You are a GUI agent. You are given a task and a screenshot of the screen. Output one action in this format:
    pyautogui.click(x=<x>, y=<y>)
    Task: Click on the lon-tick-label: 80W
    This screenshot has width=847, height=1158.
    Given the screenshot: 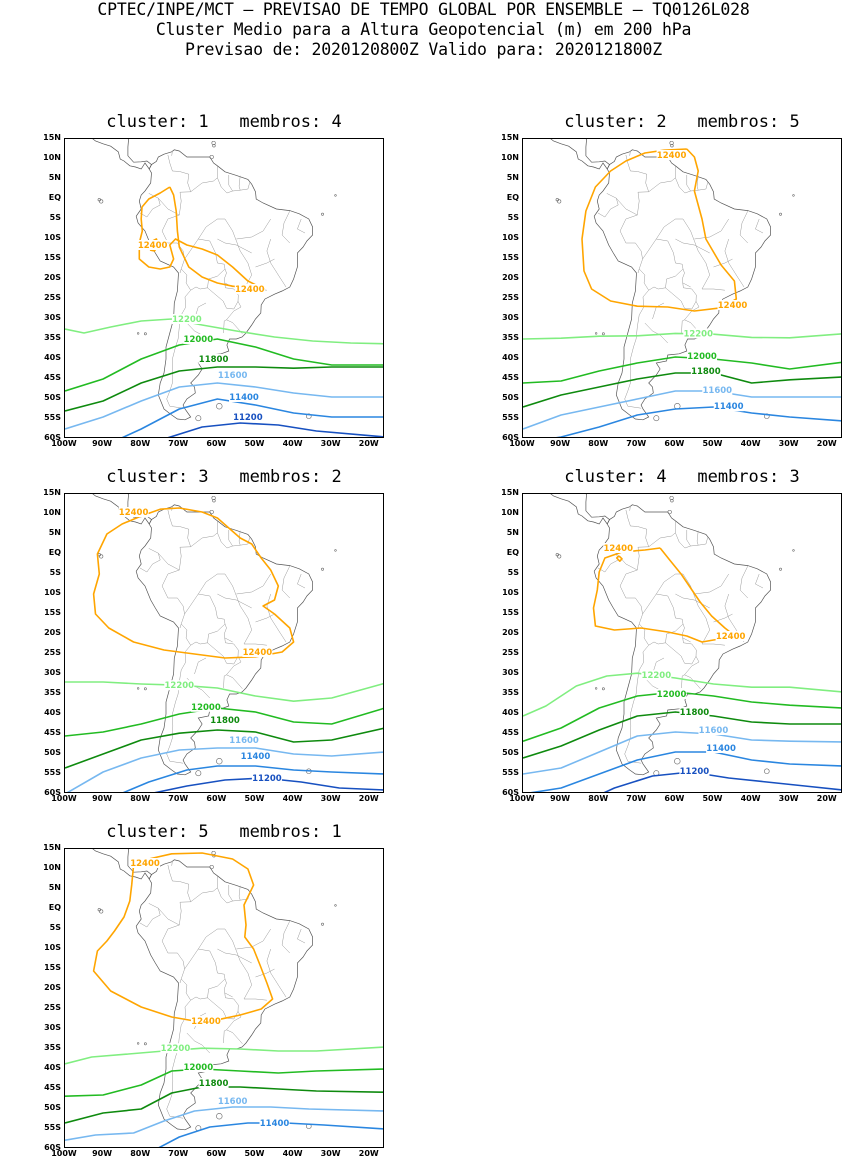 What is the action you would take?
    pyautogui.click(x=140, y=1153)
    